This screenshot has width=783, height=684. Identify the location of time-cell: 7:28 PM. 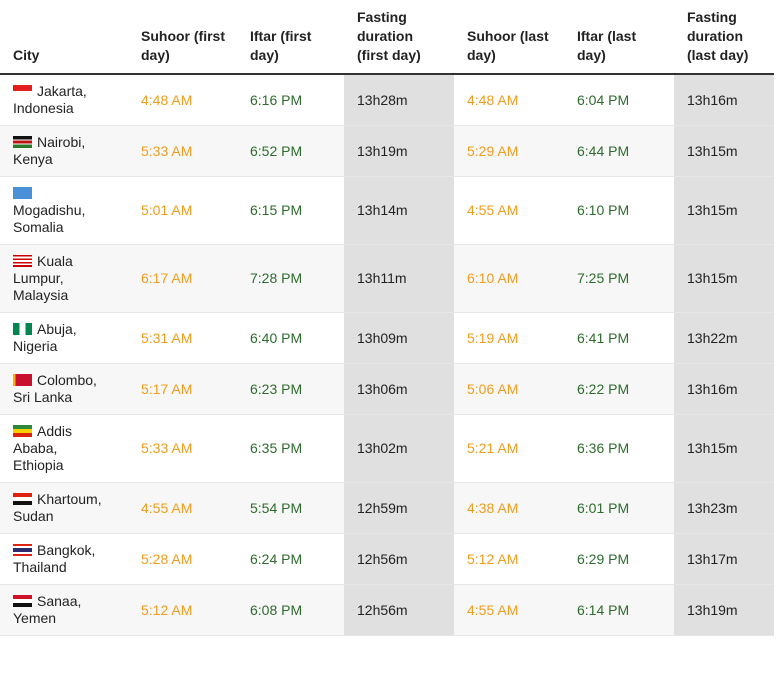
(290, 278).